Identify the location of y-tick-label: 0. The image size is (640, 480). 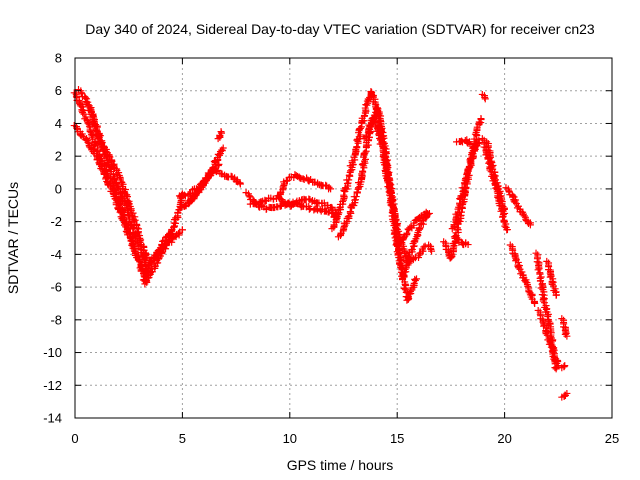
(58, 188).